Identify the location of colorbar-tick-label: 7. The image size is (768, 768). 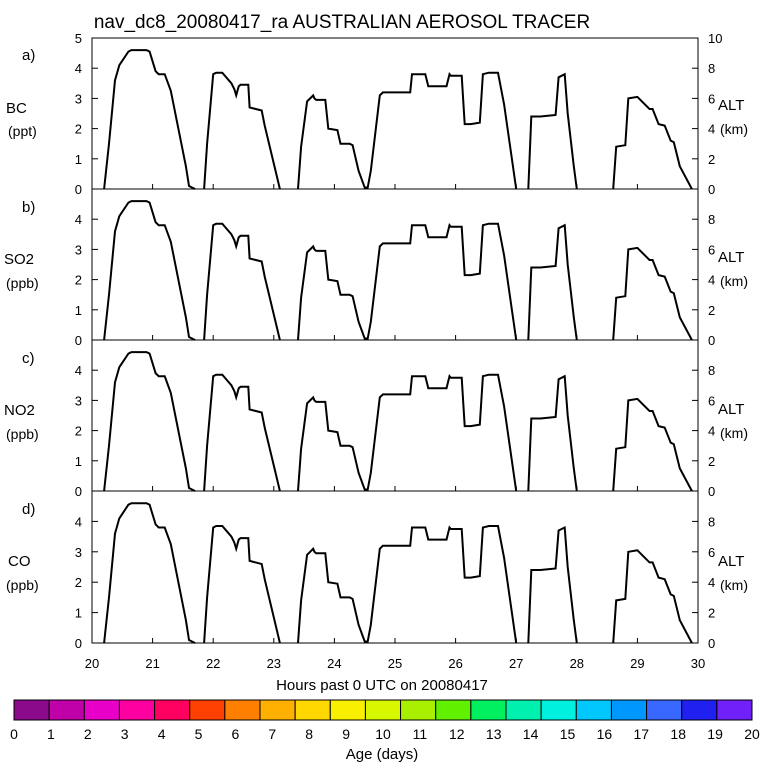
(272, 734).